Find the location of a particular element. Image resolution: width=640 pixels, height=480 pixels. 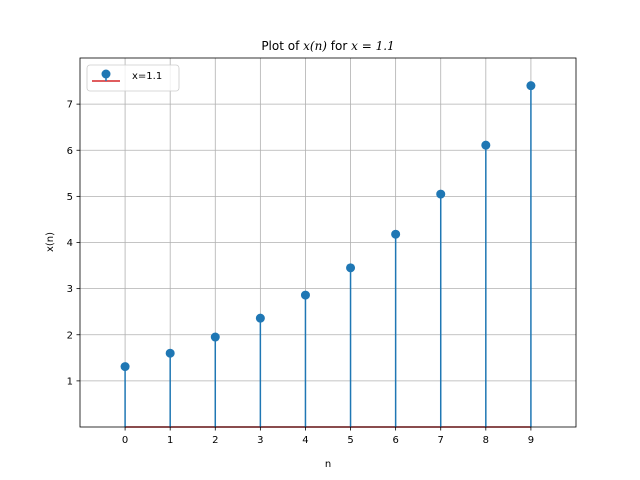

x-tick-label: 4 is located at coordinates (305, 440).